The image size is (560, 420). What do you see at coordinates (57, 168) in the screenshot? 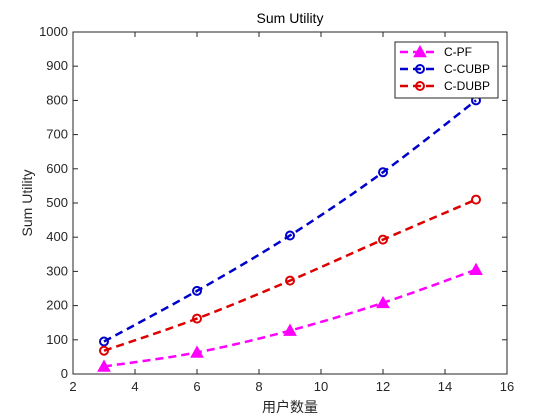
I see `y-tick-label: 600` at bounding box center [57, 168].